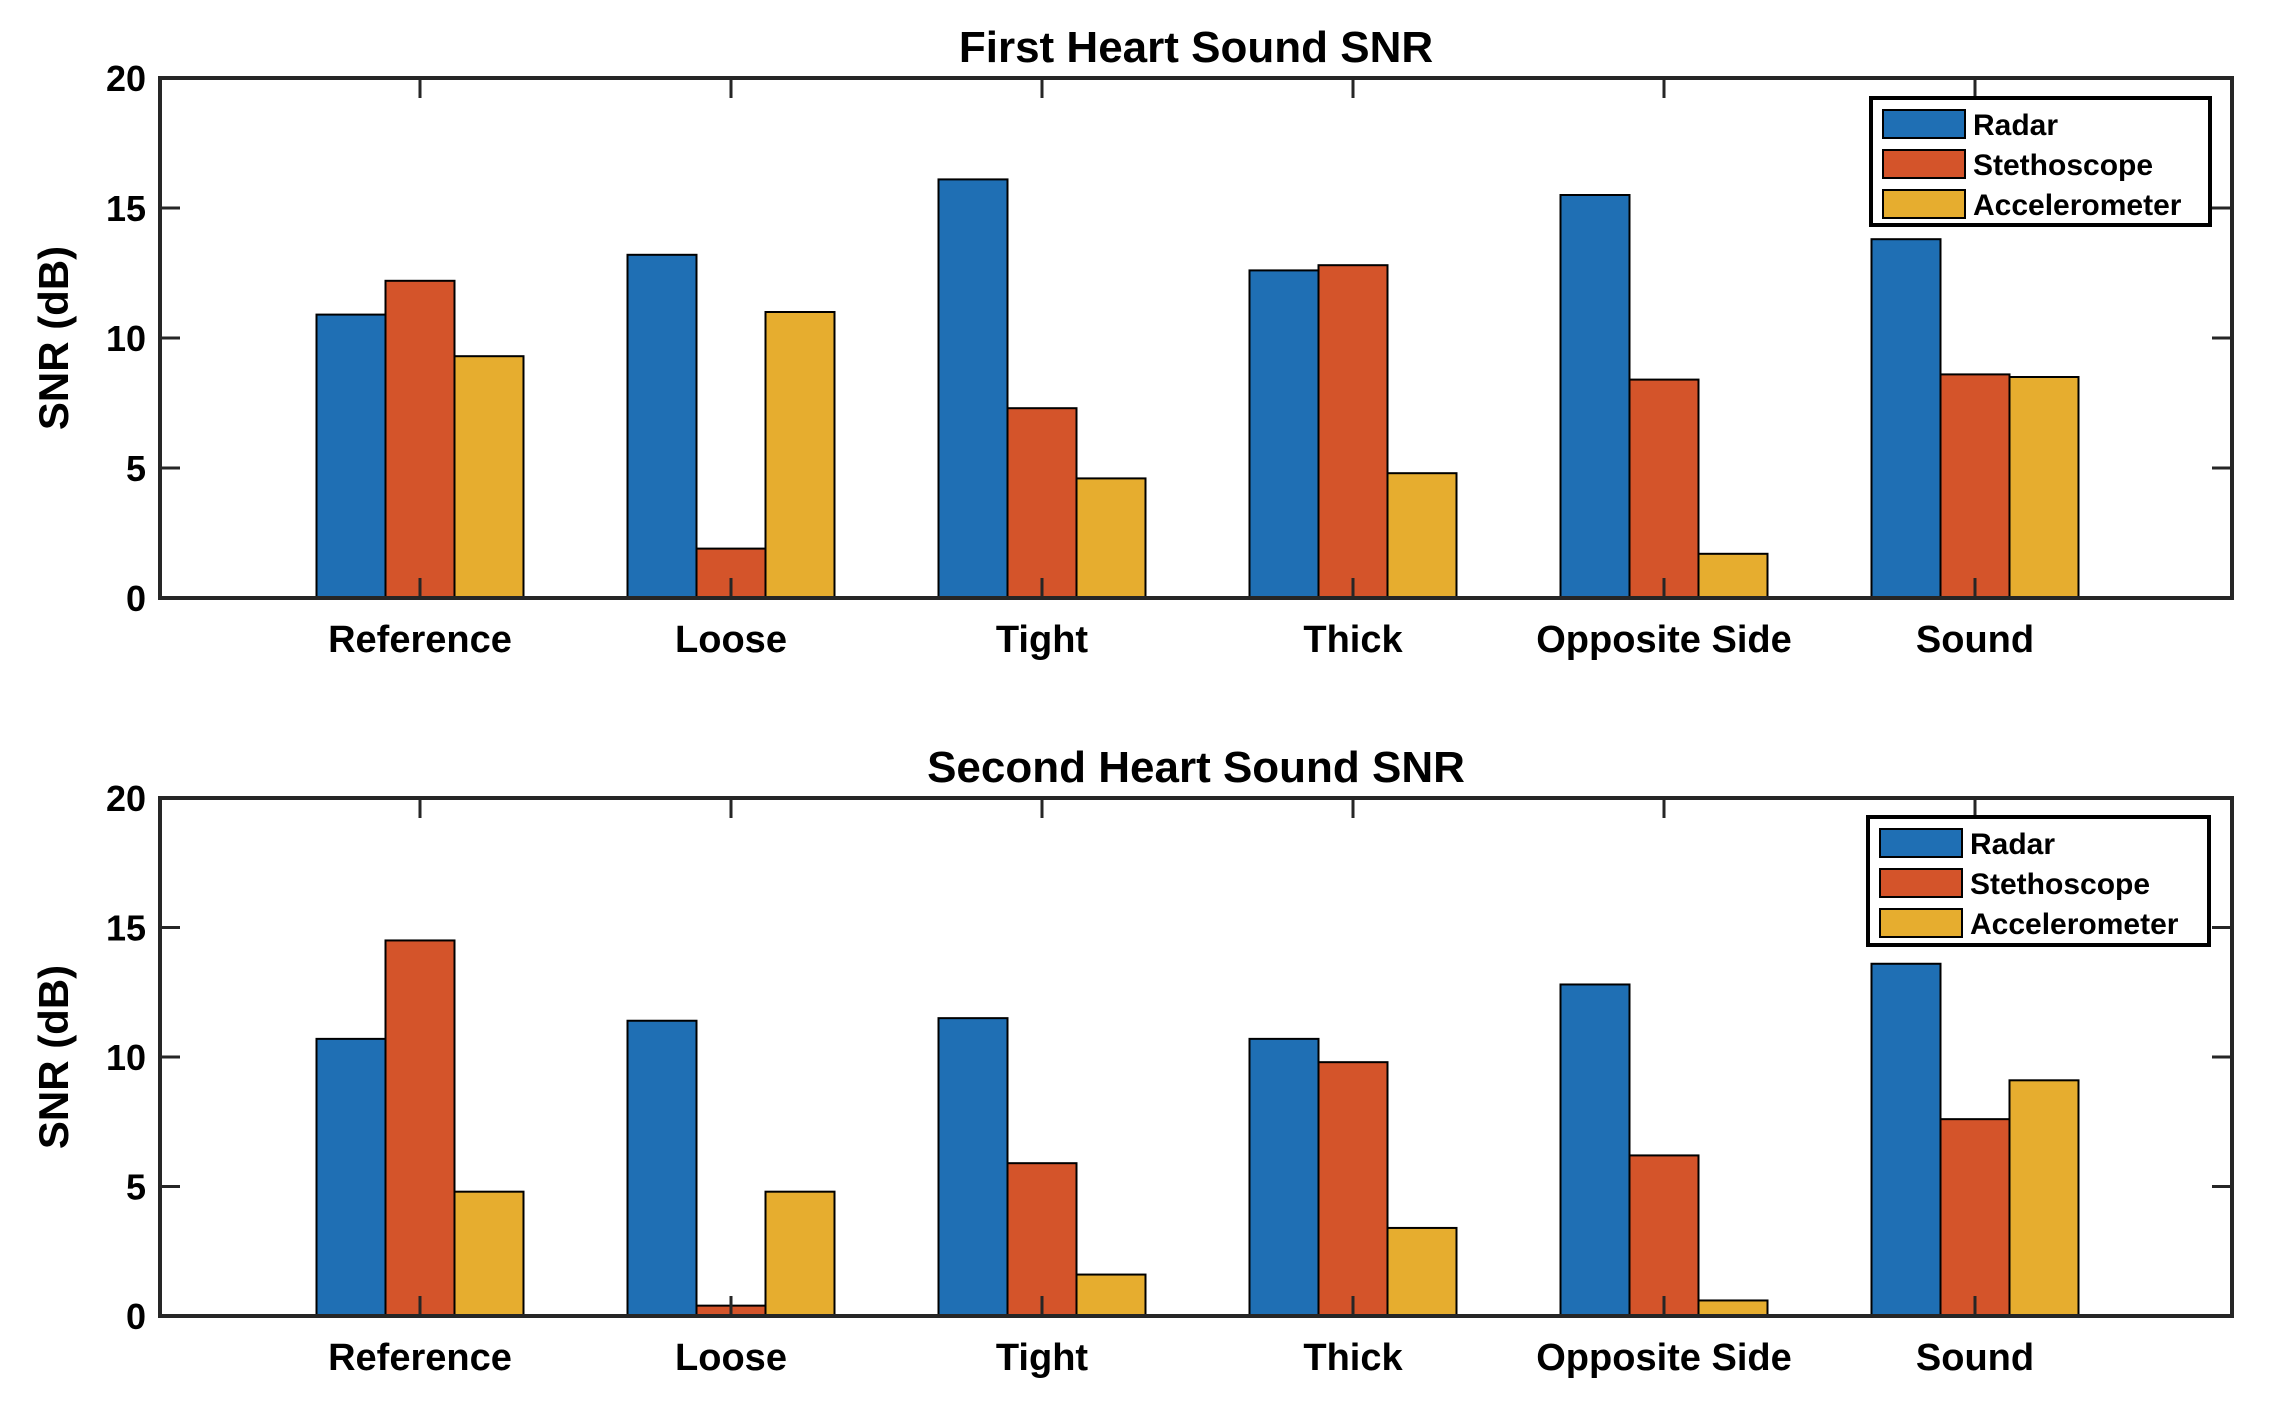 The height and width of the screenshot is (1405, 2275). Describe the element at coordinates (1196, 47) in the screenshot. I see `chart-title: First Heart Sound SNR` at that location.